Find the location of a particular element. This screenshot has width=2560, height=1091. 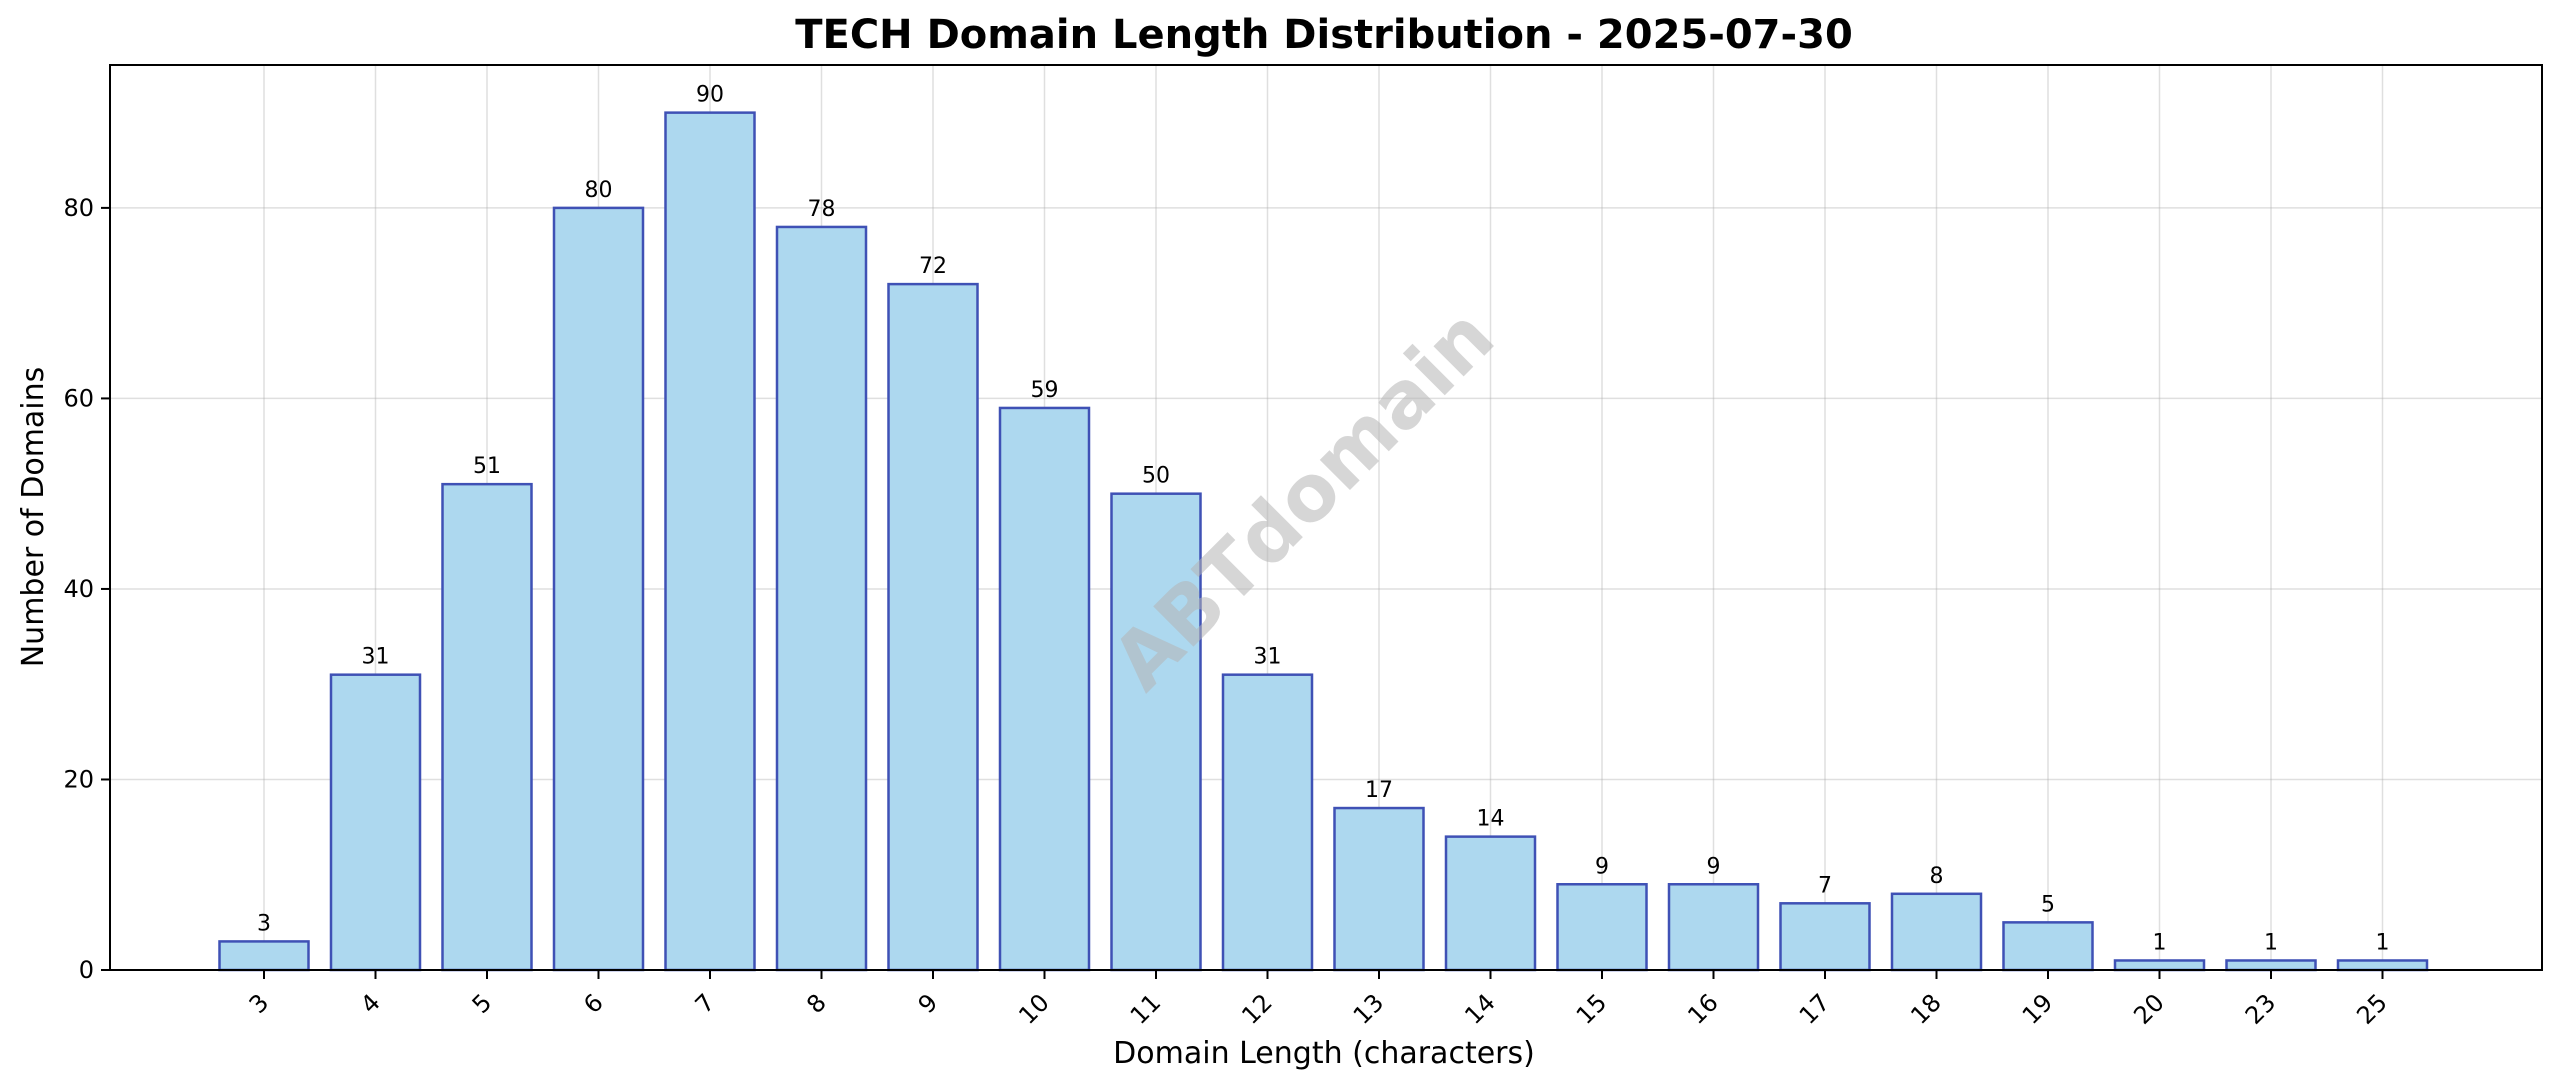

x-tick-label: 9 is located at coordinates (928, 1003).